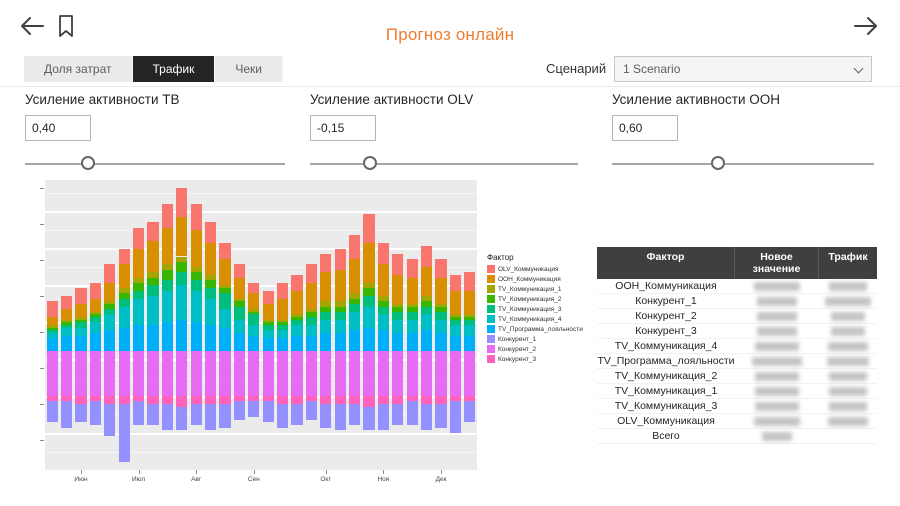 The width and height of the screenshot is (900, 506). I want to click on table-row: OOH_Коммуникация, so click(737, 286).